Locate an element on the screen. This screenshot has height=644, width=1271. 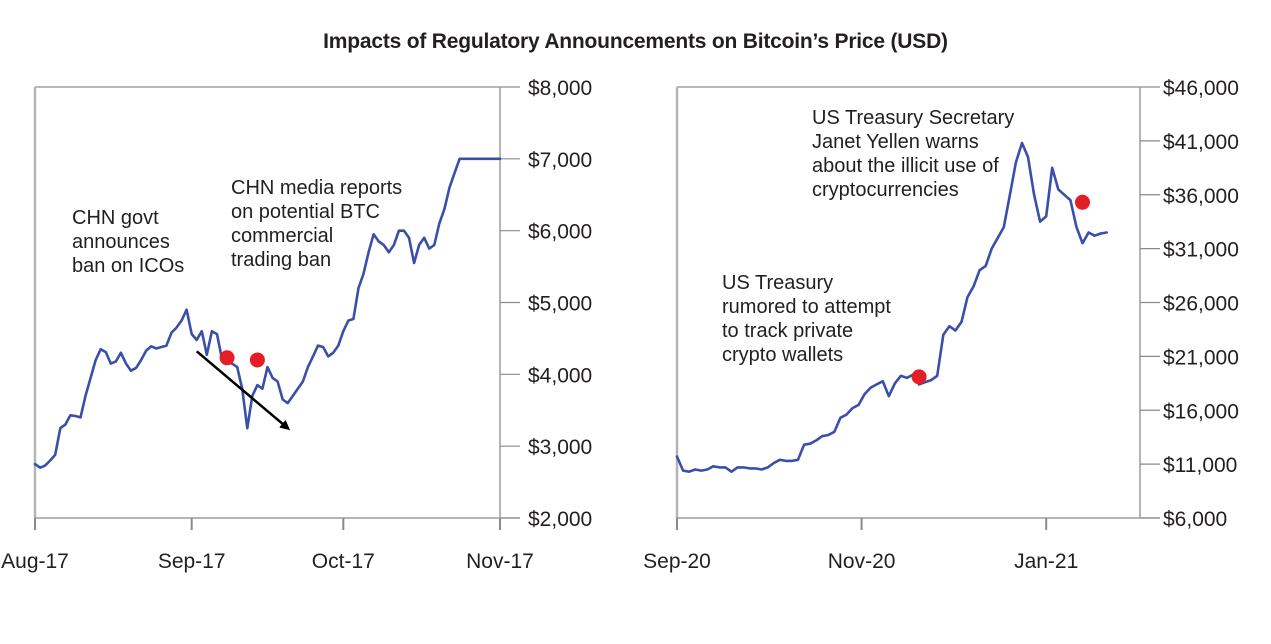
decline-arrow is located at coordinates (243, 390).